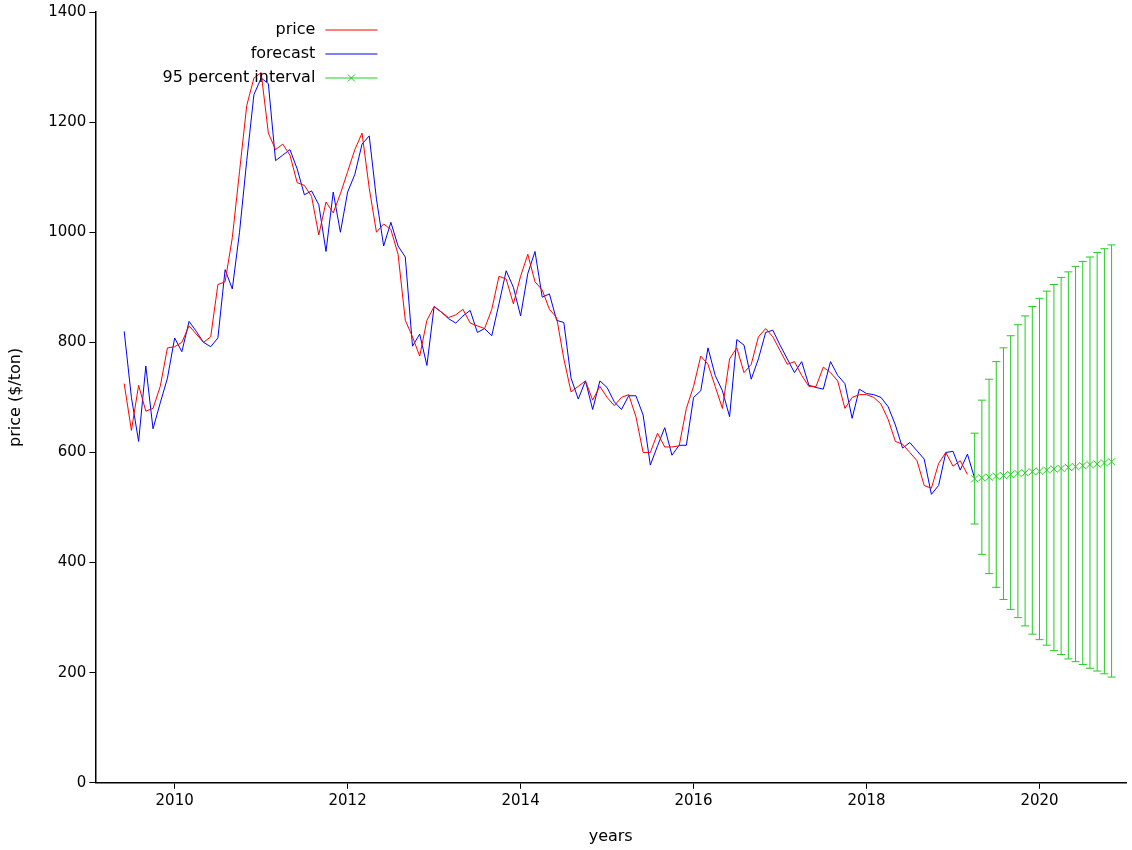 The height and width of the screenshot is (850, 1132). Describe the element at coordinates (81, 781) in the screenshot. I see `y-tick-label: 0` at that location.